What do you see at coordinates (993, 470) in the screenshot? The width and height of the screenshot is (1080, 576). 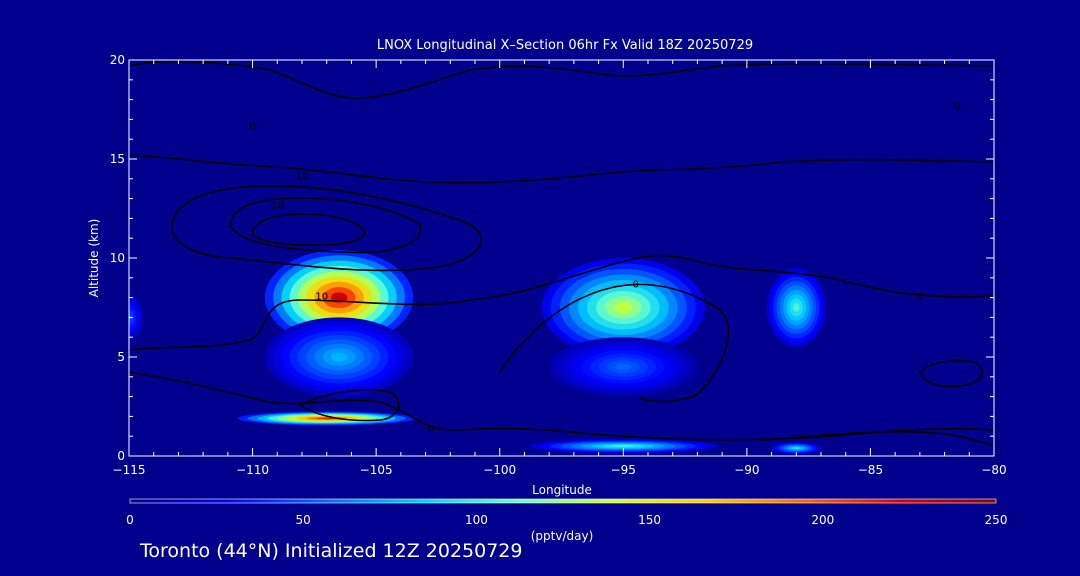 I see `x-tick-label: −80` at bounding box center [993, 470].